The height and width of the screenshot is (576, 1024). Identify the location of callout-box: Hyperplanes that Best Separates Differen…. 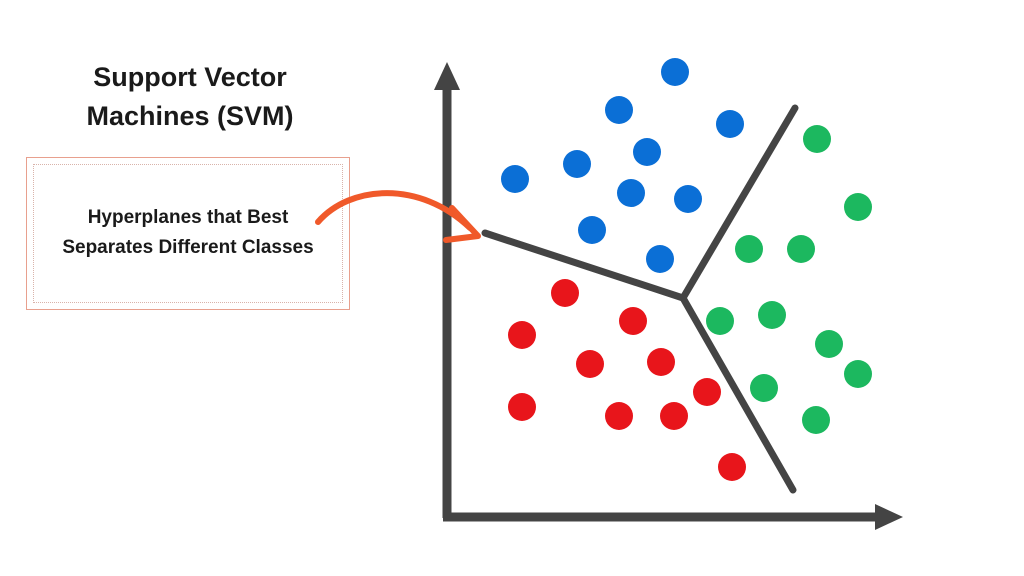
(188, 233).